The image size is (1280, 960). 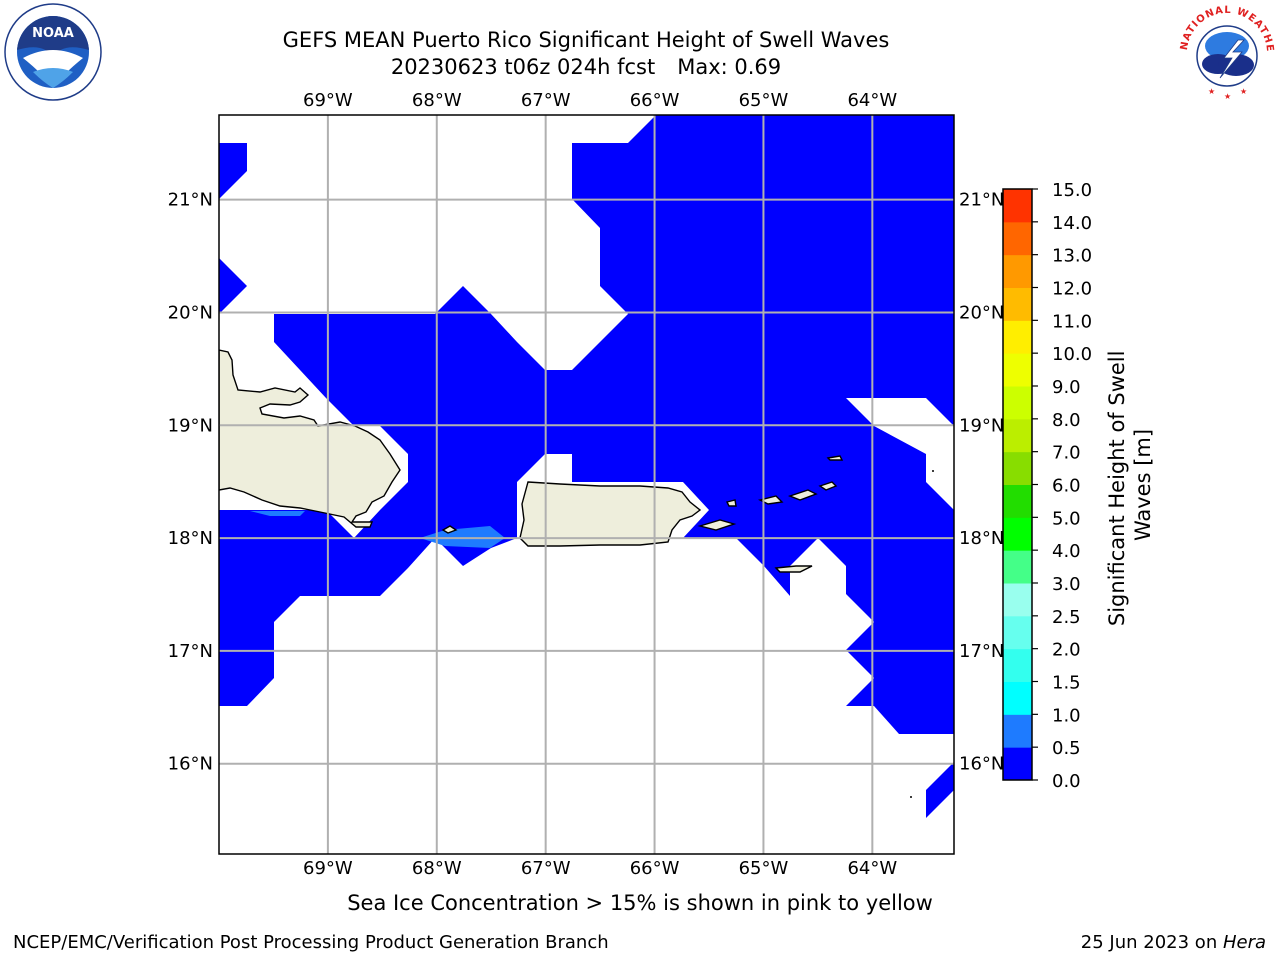 What do you see at coordinates (835, 458) in the screenshot?
I see `land-anegada` at bounding box center [835, 458].